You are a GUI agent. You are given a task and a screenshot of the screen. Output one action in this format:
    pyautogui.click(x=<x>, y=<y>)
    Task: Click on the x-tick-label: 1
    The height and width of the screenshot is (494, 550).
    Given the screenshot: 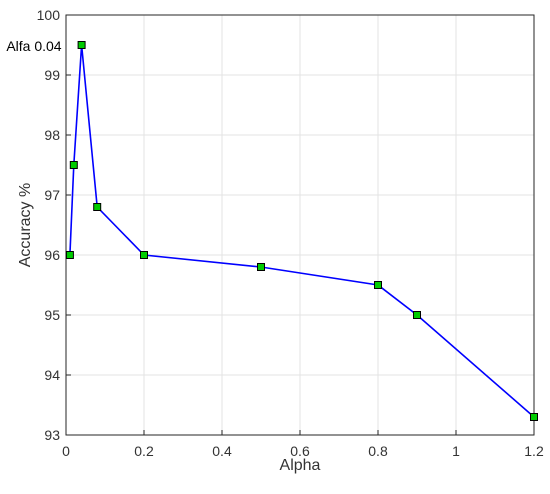 What is the action you would take?
    pyautogui.click(x=456, y=451)
    